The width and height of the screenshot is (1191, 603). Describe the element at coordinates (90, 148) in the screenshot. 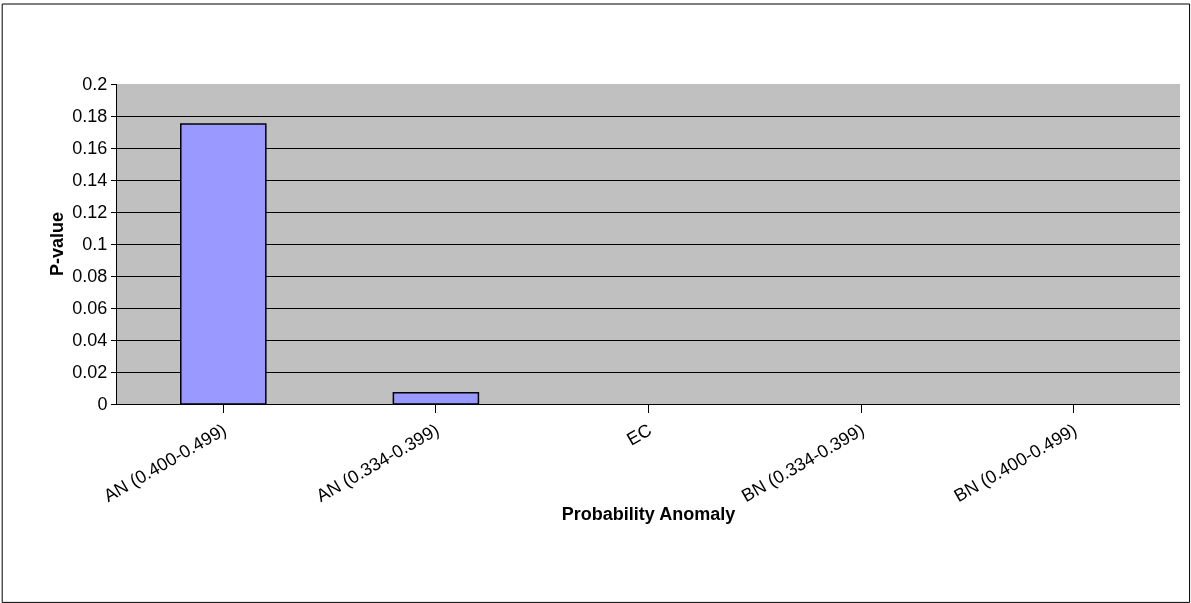

I see `y-tick-label: 0.16` at that location.